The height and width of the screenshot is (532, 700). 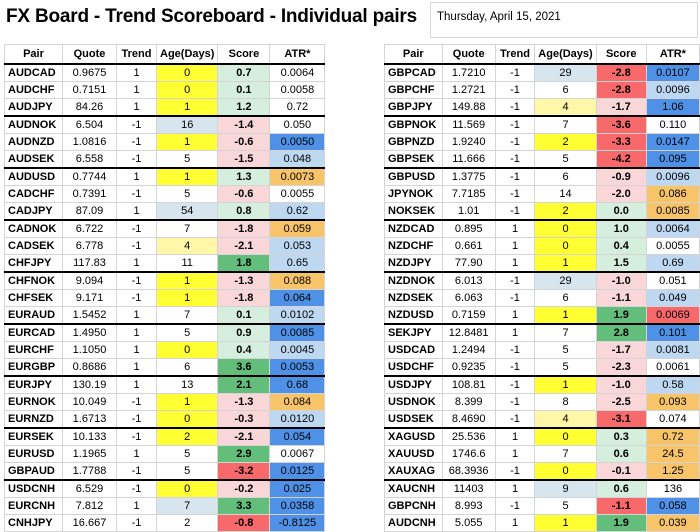 What do you see at coordinates (244, 211) in the screenshot?
I see `score-cell: 0.8` at bounding box center [244, 211].